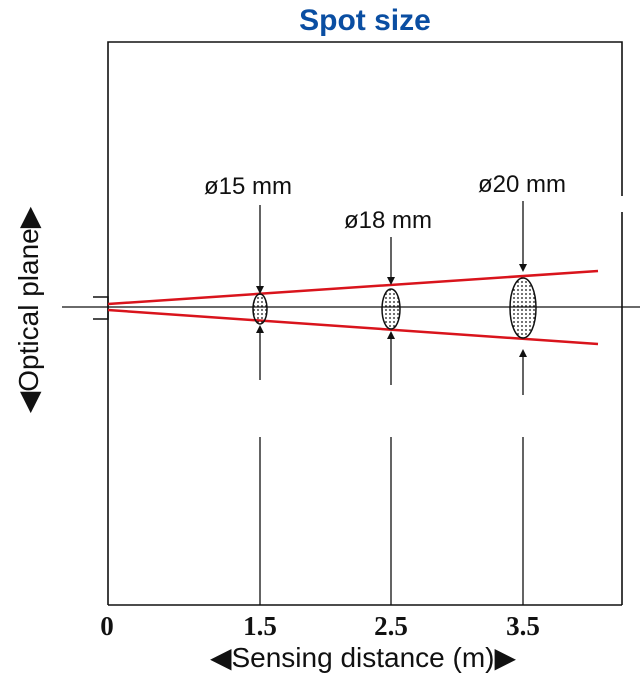 The image size is (640, 680). Describe the element at coordinates (388, 406) in the screenshot. I see `spot-2: ø18 mm` at that location.